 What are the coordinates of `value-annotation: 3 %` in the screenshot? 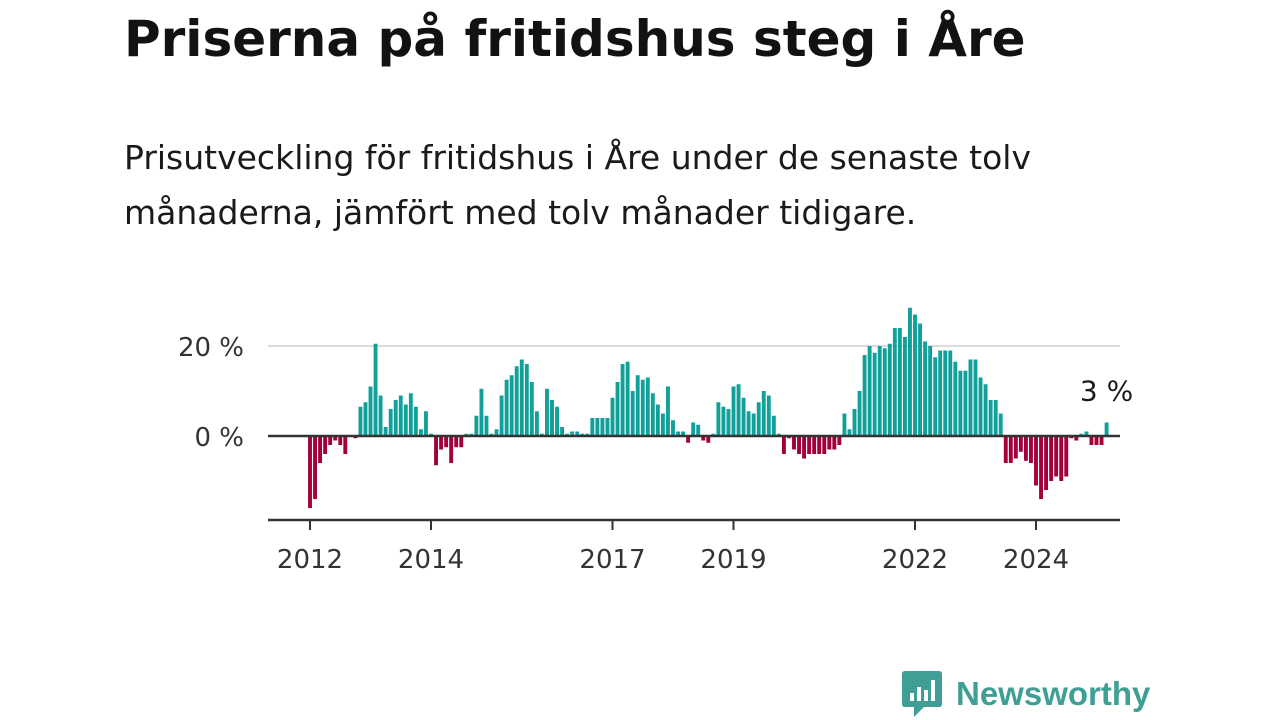 It's located at (1106, 391).